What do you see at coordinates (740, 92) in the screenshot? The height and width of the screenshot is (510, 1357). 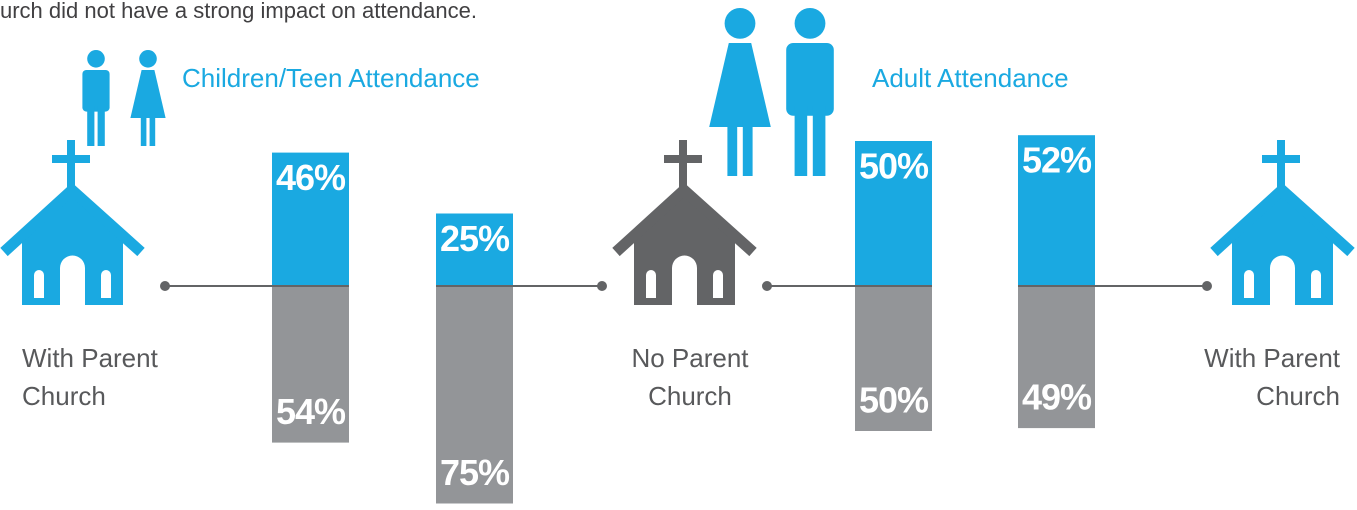 I see `woman-icon` at bounding box center [740, 92].